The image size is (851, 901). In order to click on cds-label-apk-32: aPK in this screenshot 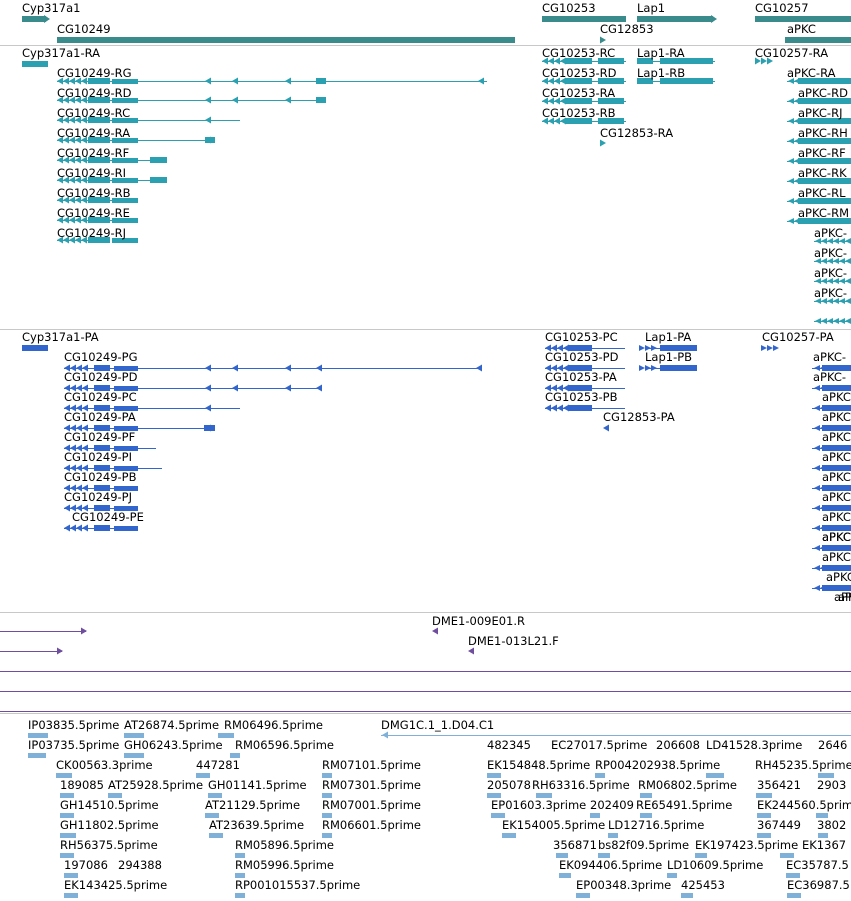, I will do `click(844, 597)`.